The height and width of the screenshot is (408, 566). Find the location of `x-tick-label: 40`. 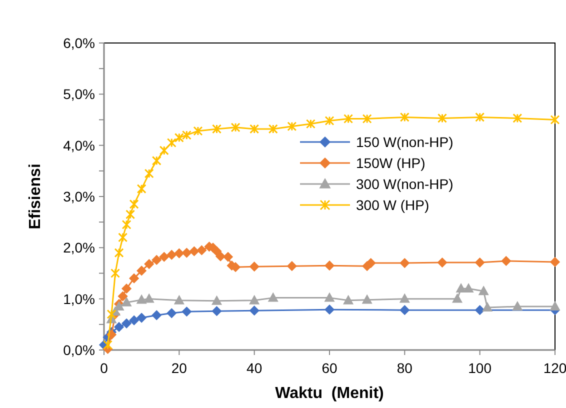

x-tick-label: 40 is located at coordinates (254, 368).